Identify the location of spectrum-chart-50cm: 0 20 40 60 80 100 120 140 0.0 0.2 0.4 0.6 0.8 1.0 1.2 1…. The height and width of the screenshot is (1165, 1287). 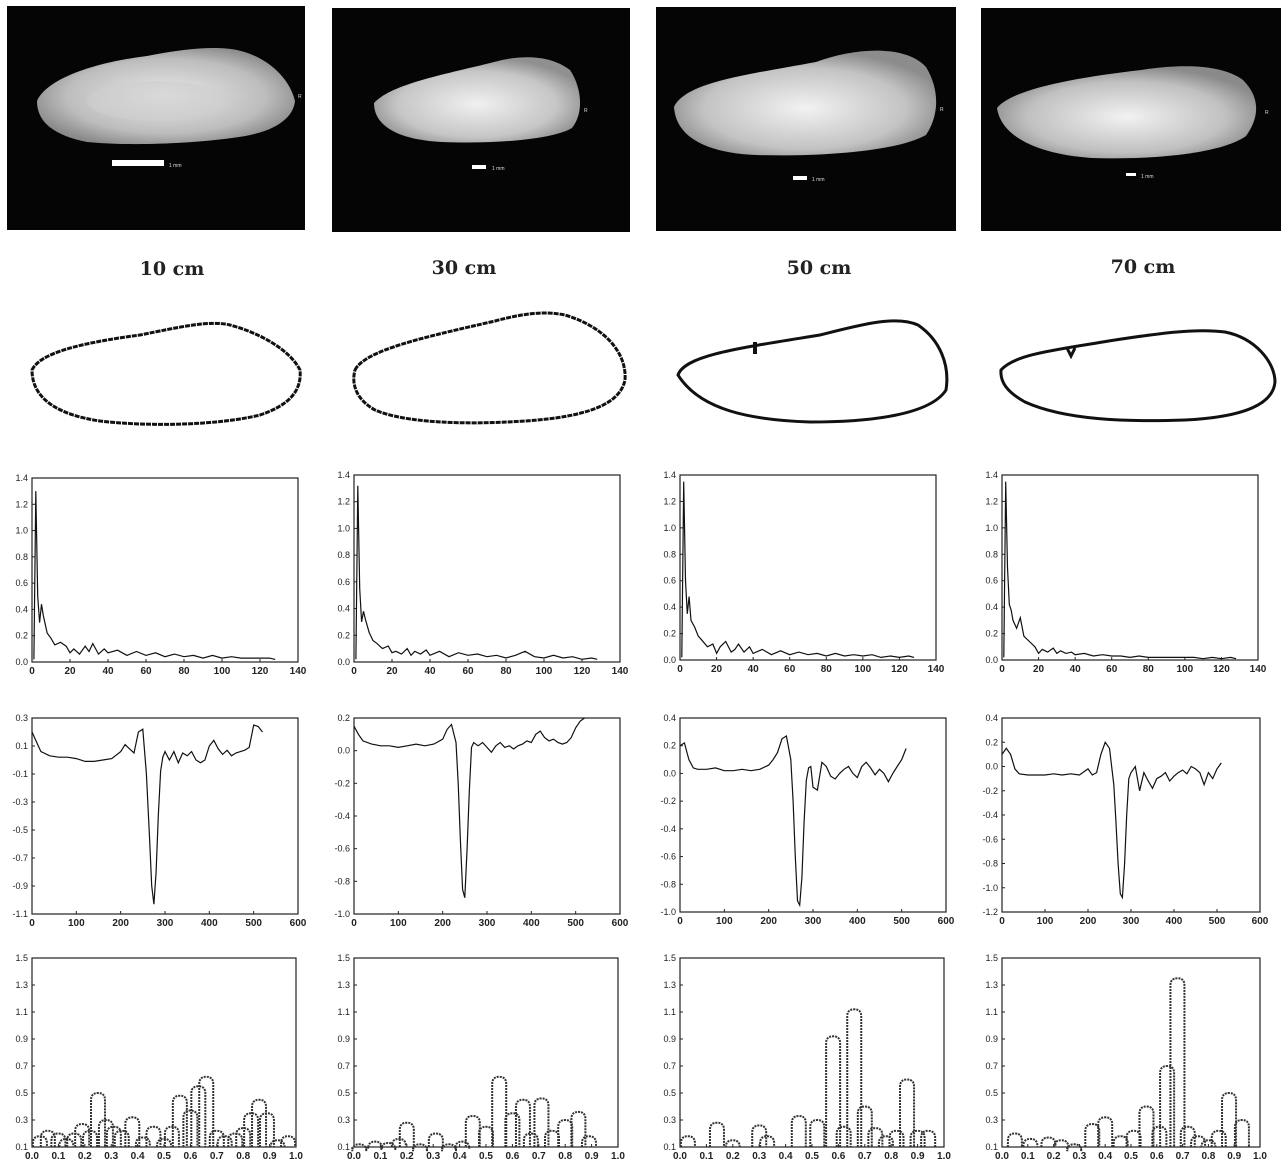
(804, 572).